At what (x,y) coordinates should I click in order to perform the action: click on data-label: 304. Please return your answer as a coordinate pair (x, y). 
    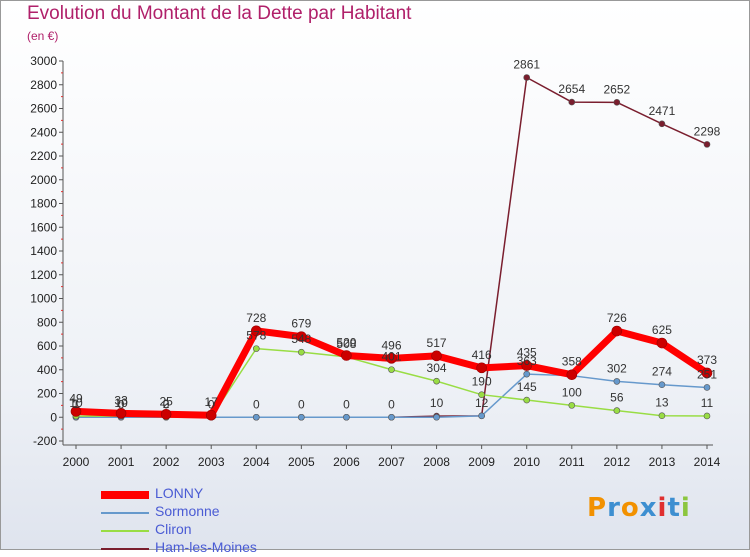
    Looking at the image, I should click on (437, 368).